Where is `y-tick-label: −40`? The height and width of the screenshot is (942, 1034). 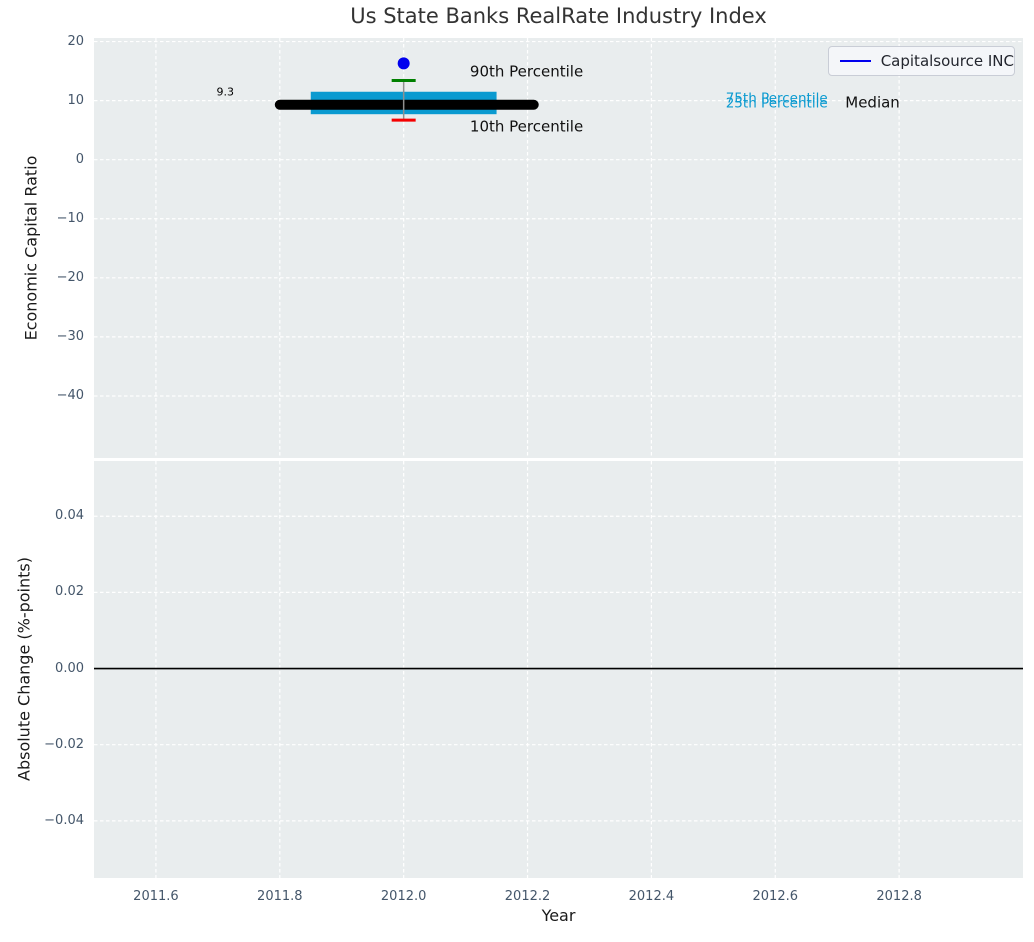 y-tick-label: −40 is located at coordinates (70, 395).